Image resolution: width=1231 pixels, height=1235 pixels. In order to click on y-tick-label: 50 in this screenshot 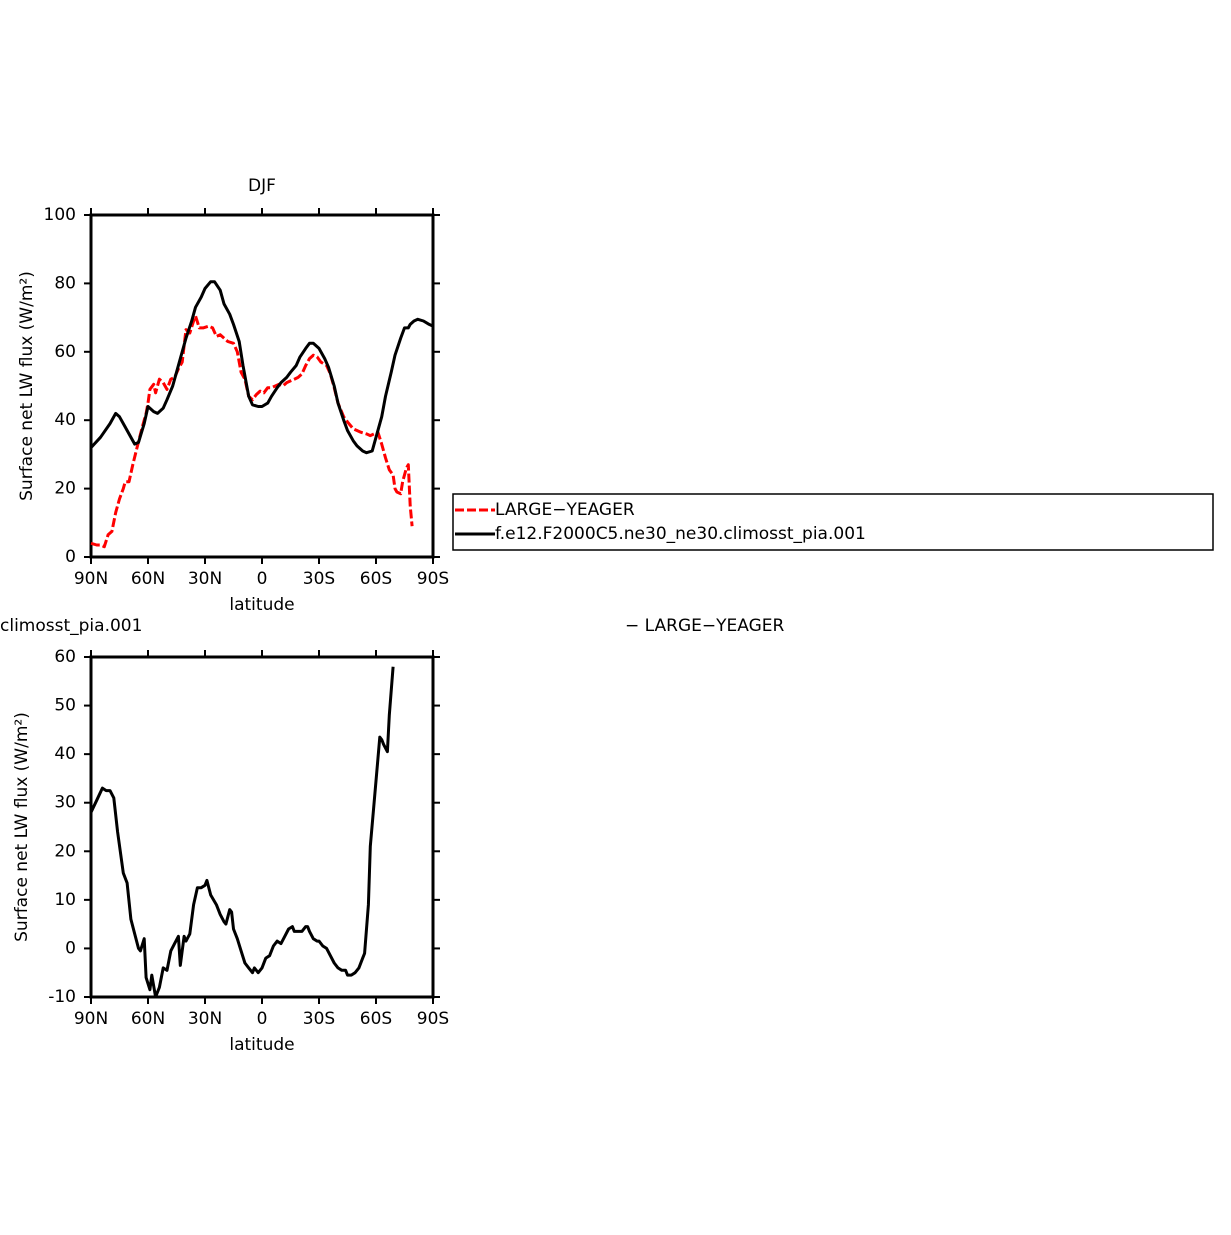, I will do `click(65, 706)`.